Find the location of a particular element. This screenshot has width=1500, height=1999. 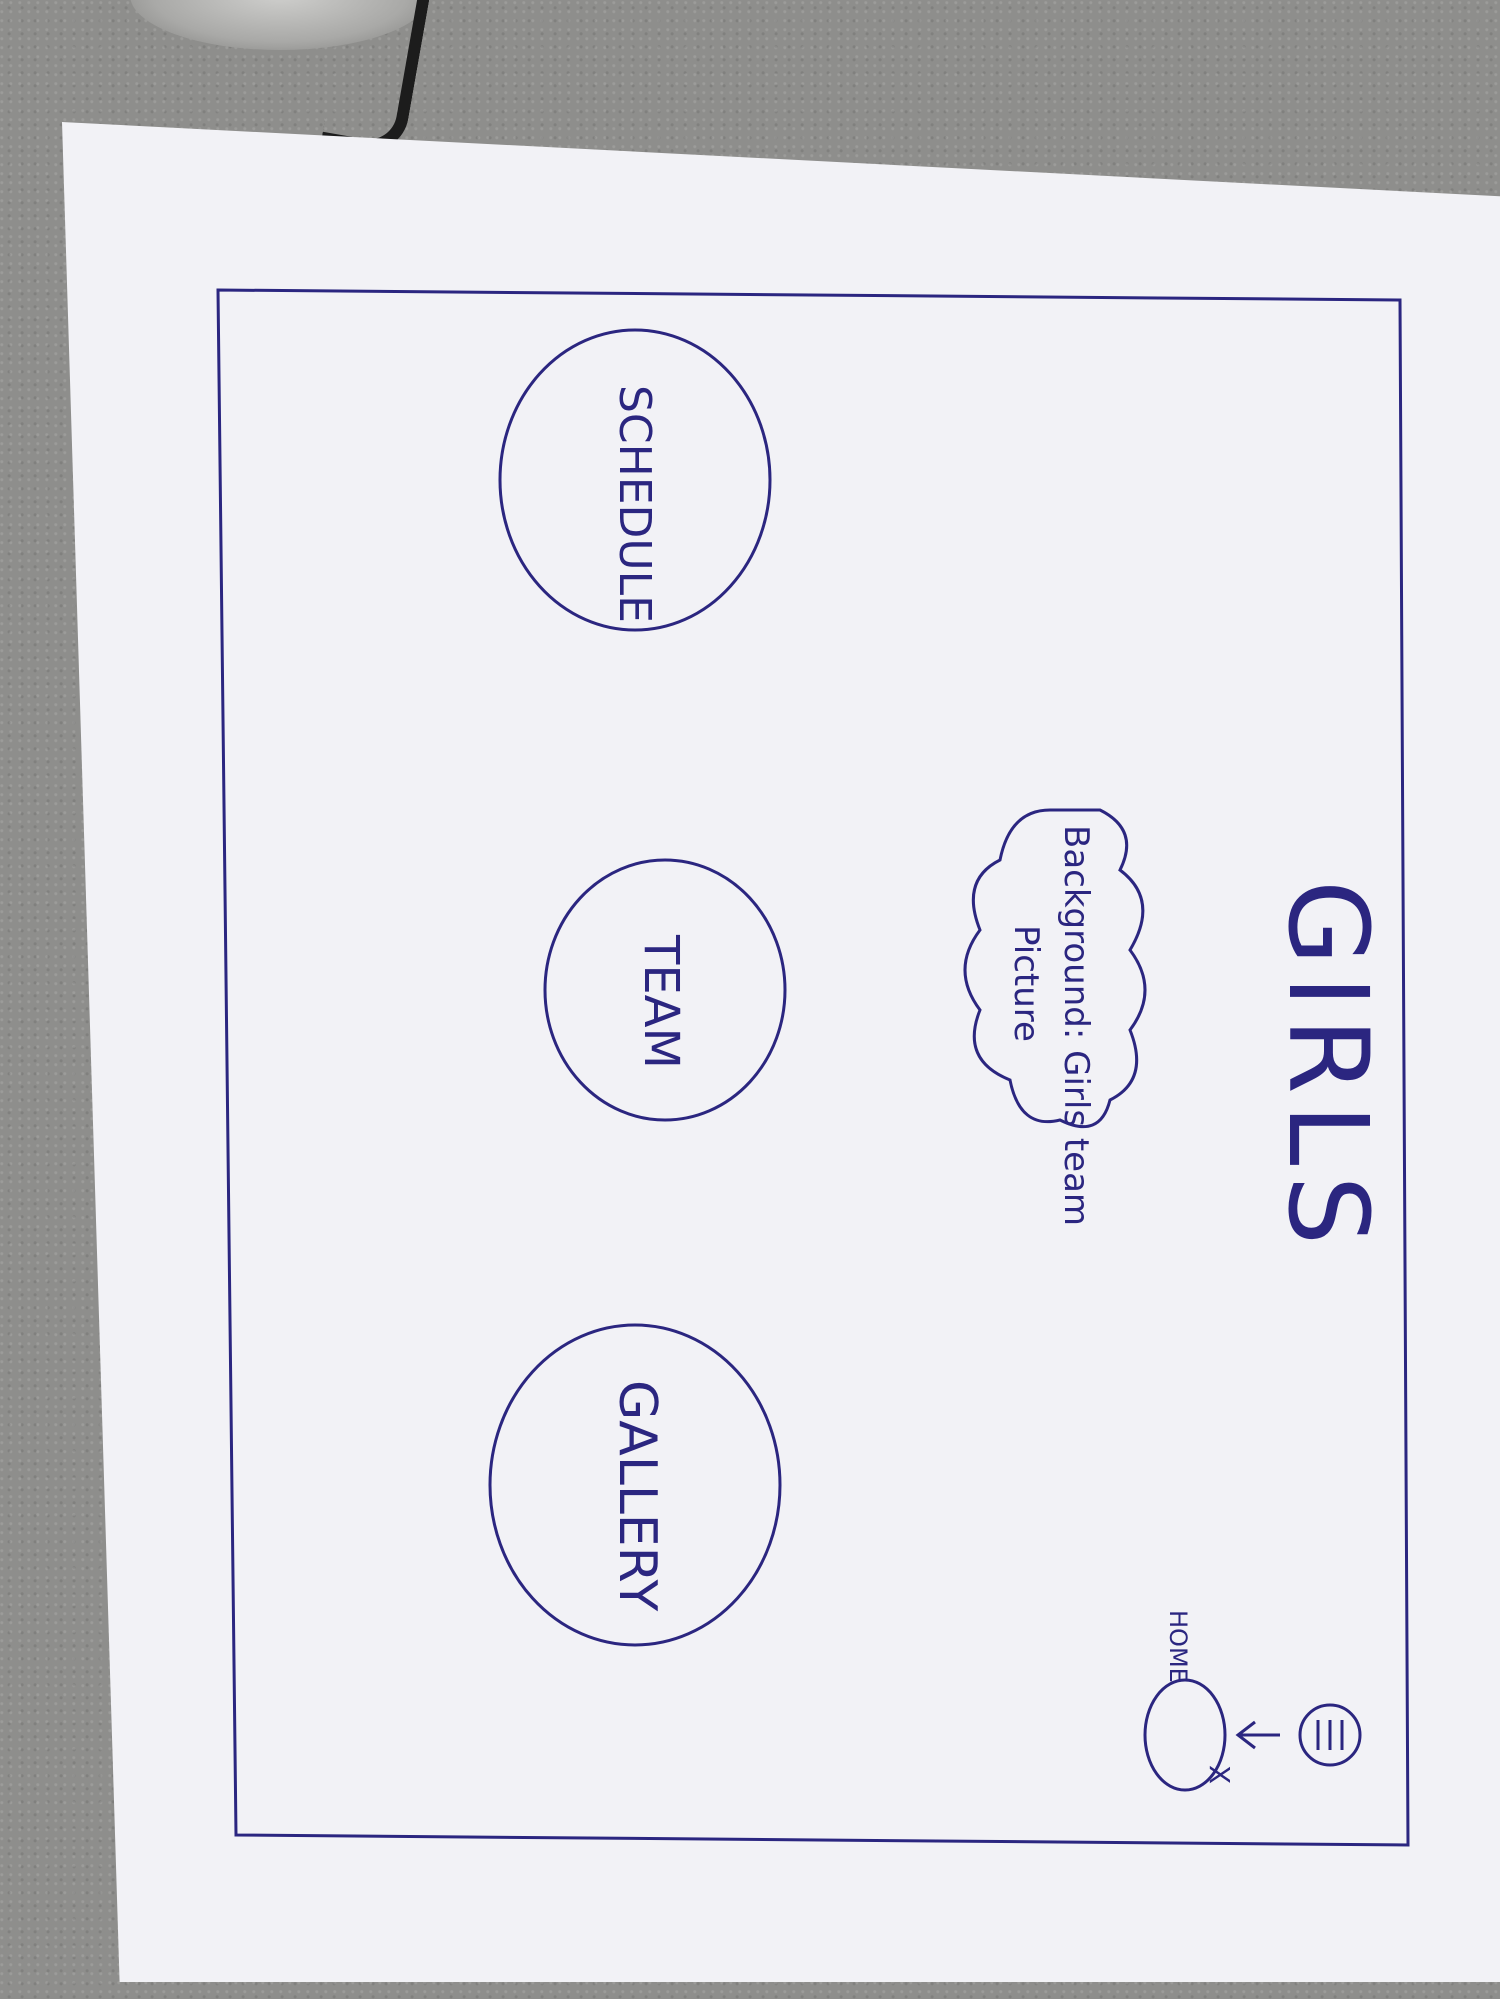

background-note-cloud is located at coordinates (1055, 968).